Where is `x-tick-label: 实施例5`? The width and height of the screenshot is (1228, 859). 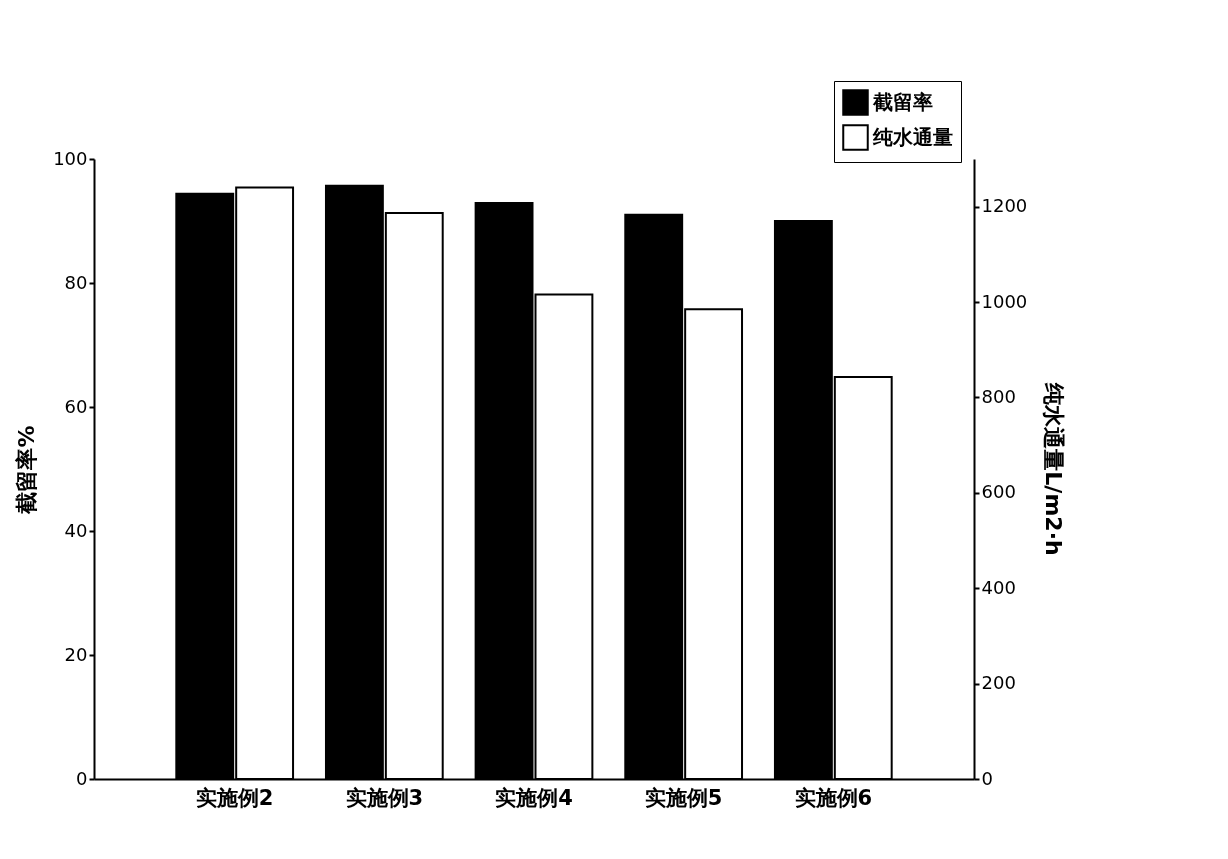 x-tick-label: 实施例5 is located at coordinates (683, 797).